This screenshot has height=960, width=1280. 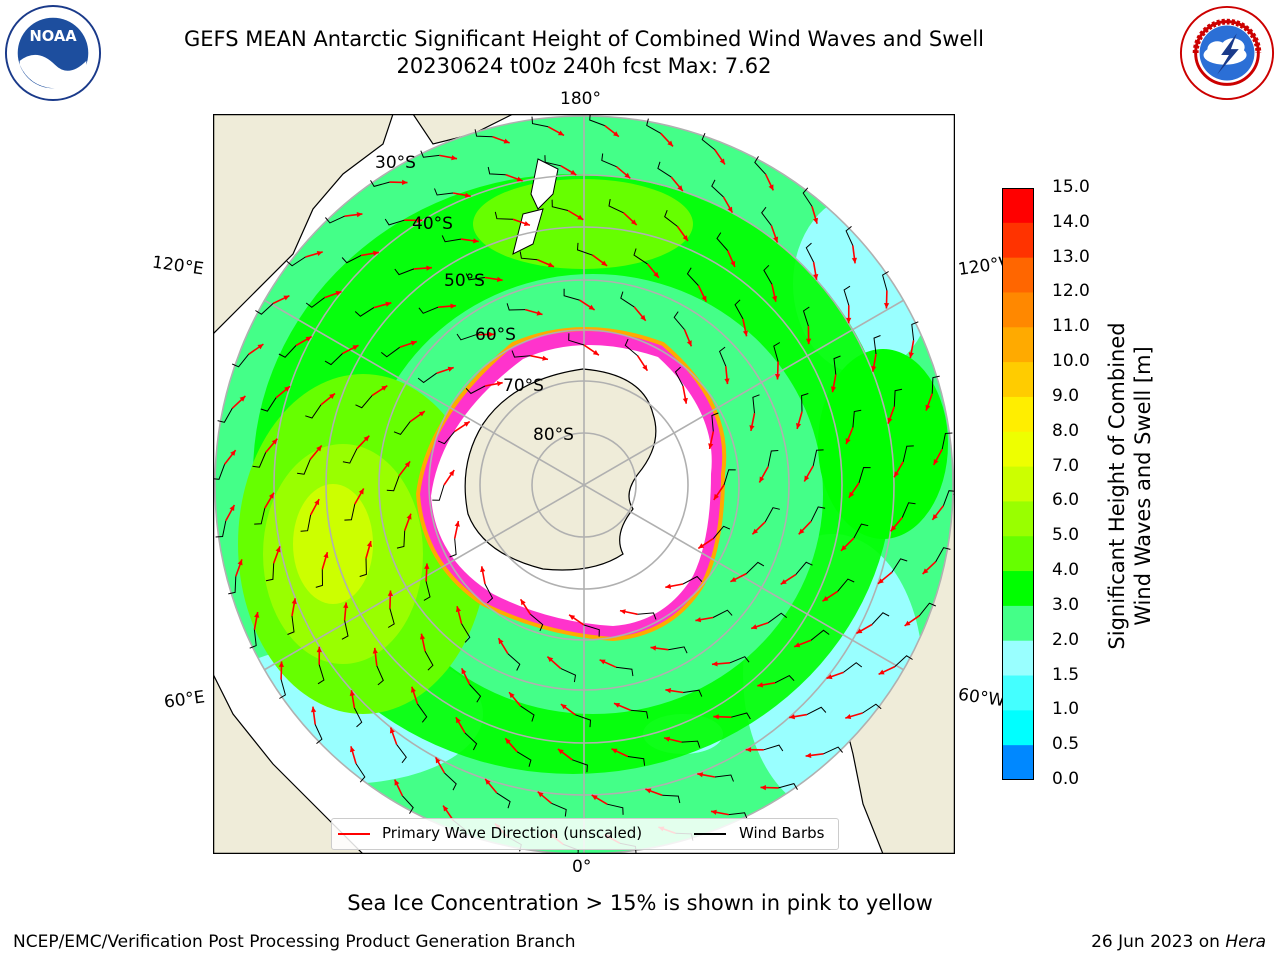 I want to click on colorbar-tick-label: 1.5, so click(x=1066, y=674).